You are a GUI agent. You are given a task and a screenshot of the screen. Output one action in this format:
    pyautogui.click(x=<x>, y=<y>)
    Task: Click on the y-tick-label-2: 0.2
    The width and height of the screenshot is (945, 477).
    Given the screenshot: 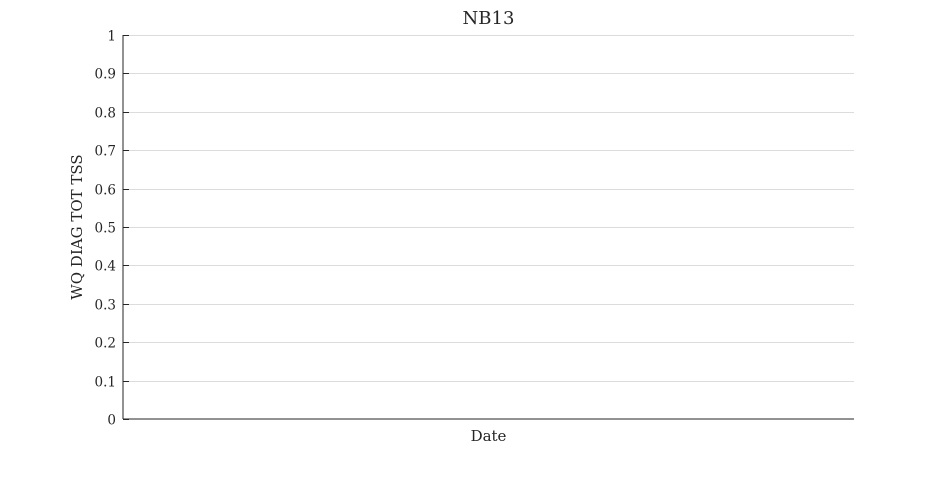 What is the action you would take?
    pyautogui.click(x=105, y=344)
    